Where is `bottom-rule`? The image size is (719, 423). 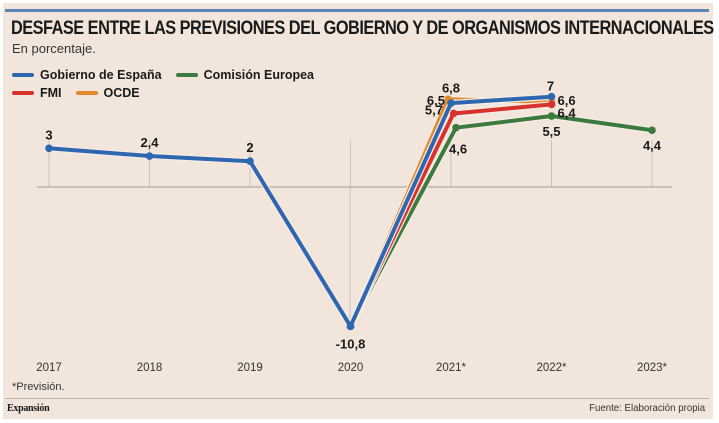 bottom-rule is located at coordinates (357, 398).